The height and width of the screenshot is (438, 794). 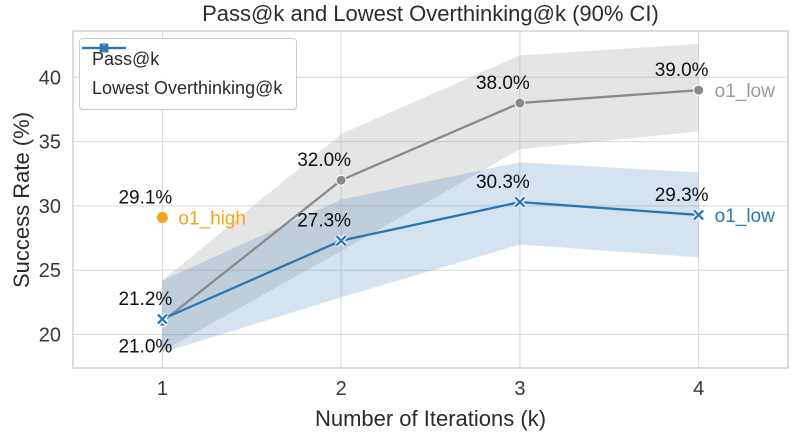 I want to click on legend: Pass@k Lowest Overthinking@k, so click(x=188, y=74).